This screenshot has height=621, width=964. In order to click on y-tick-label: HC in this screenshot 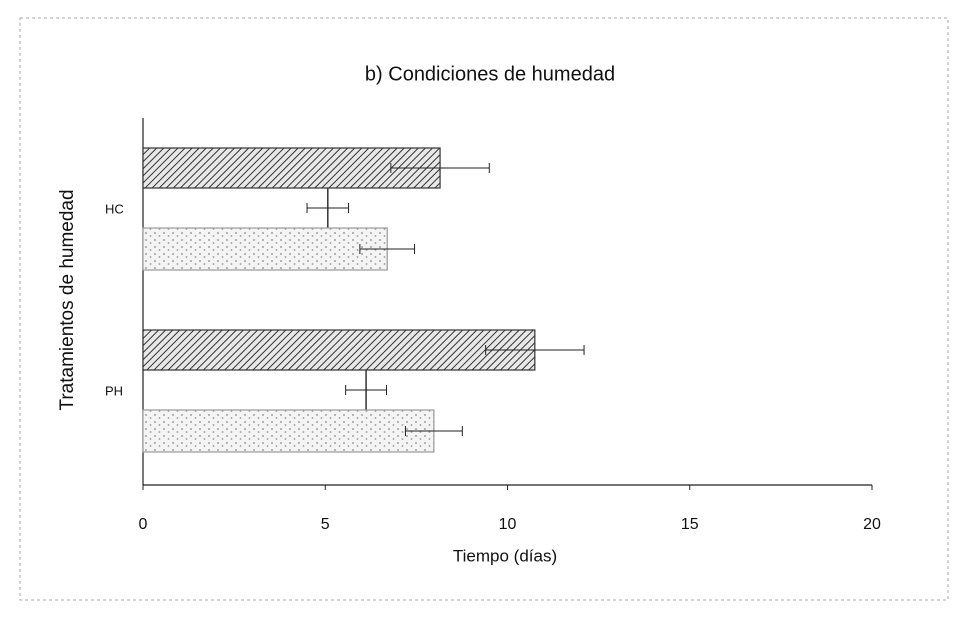, I will do `click(114, 208)`.